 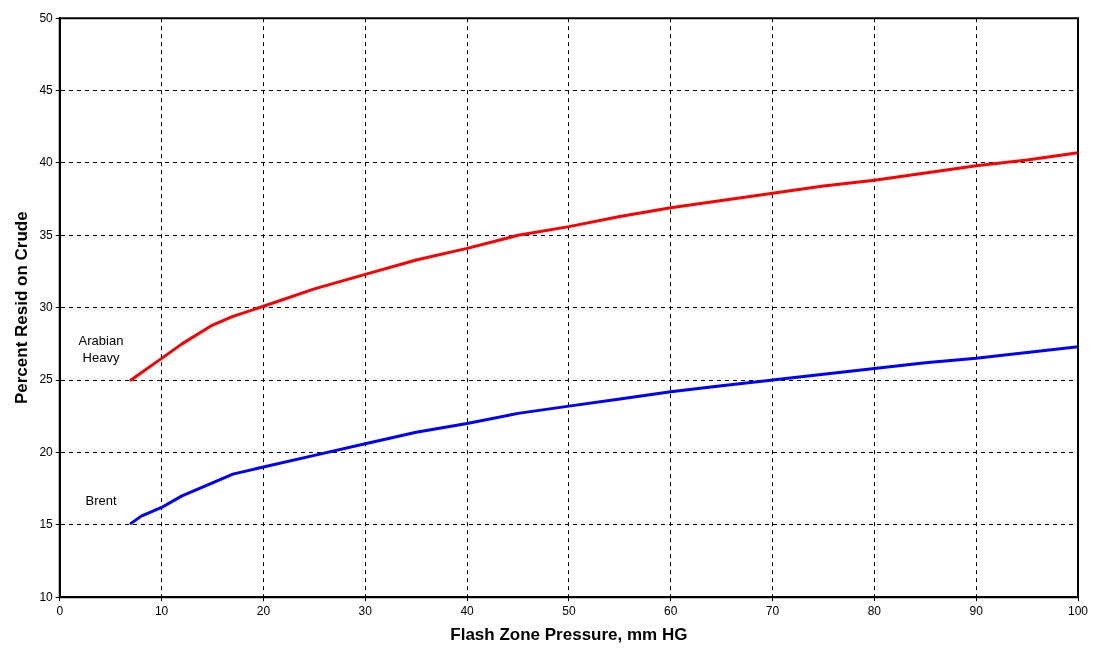 I want to click on y-tick-label: 50, so click(x=46, y=17).